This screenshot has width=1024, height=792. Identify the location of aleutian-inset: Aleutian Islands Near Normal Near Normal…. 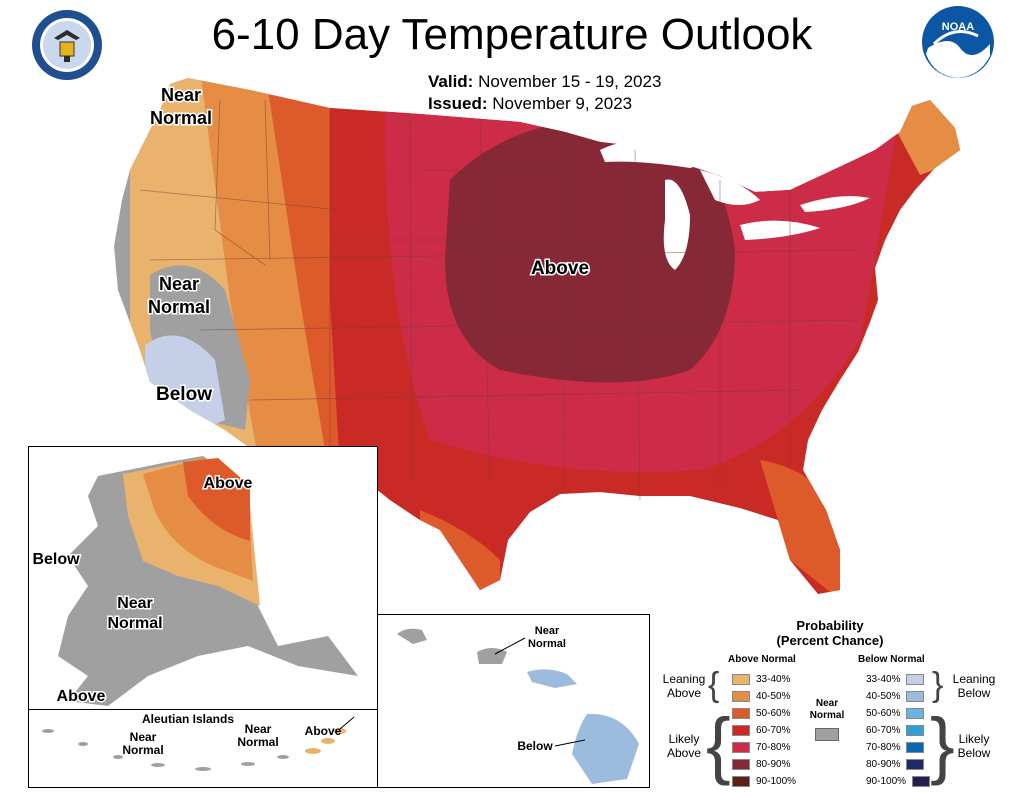
(203, 748).